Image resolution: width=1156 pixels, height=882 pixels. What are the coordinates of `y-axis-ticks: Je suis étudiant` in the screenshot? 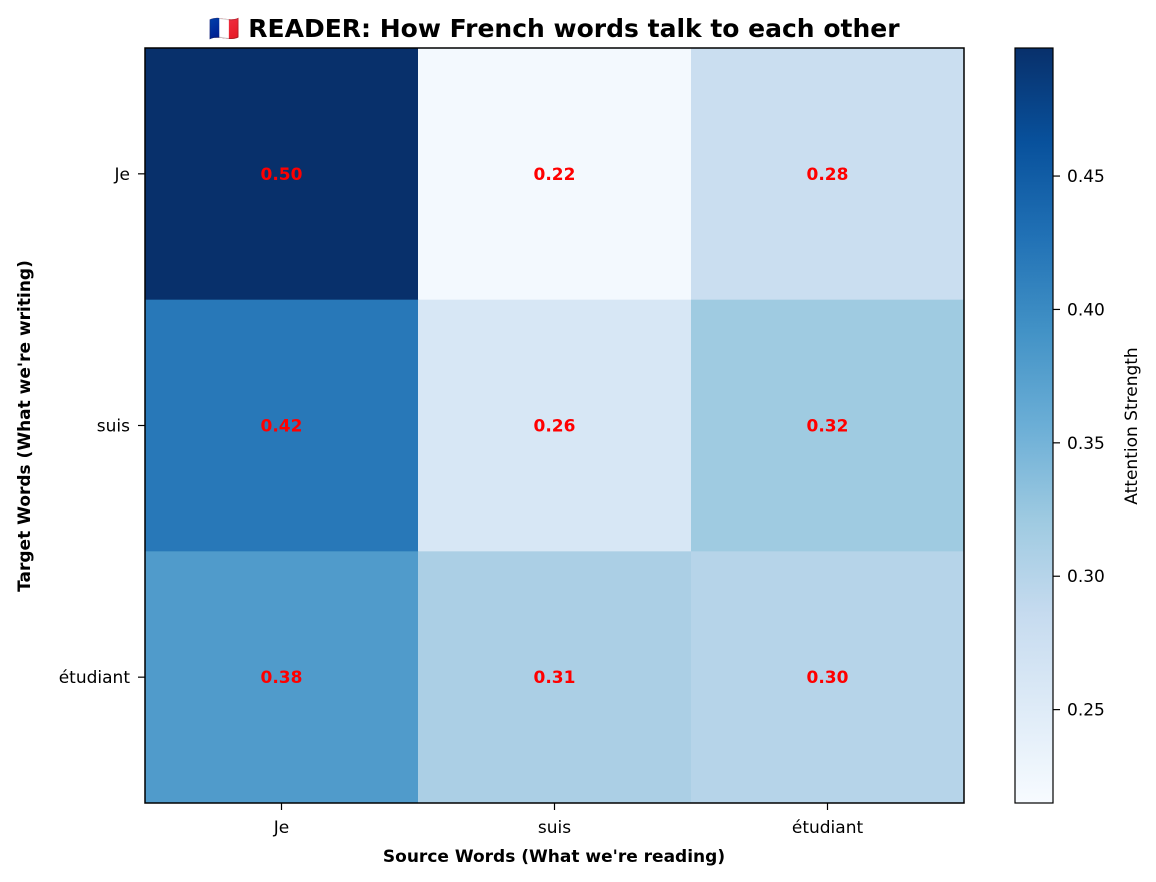 It's located at (102, 426).